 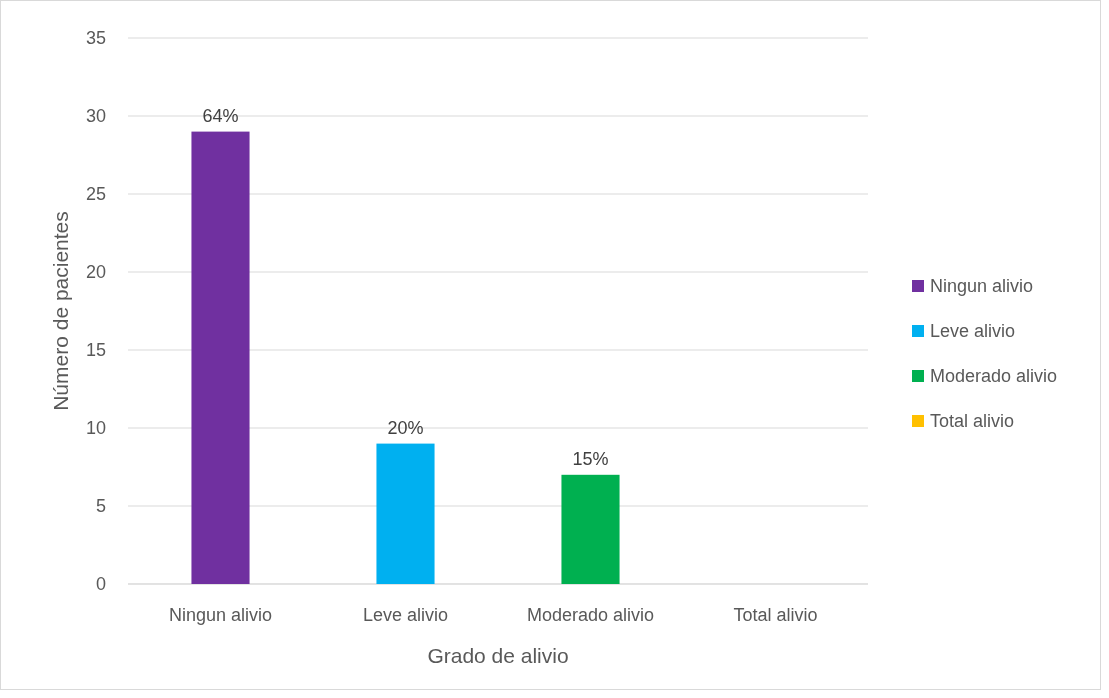 What do you see at coordinates (95, 116) in the screenshot?
I see `y-tick-label: 30` at bounding box center [95, 116].